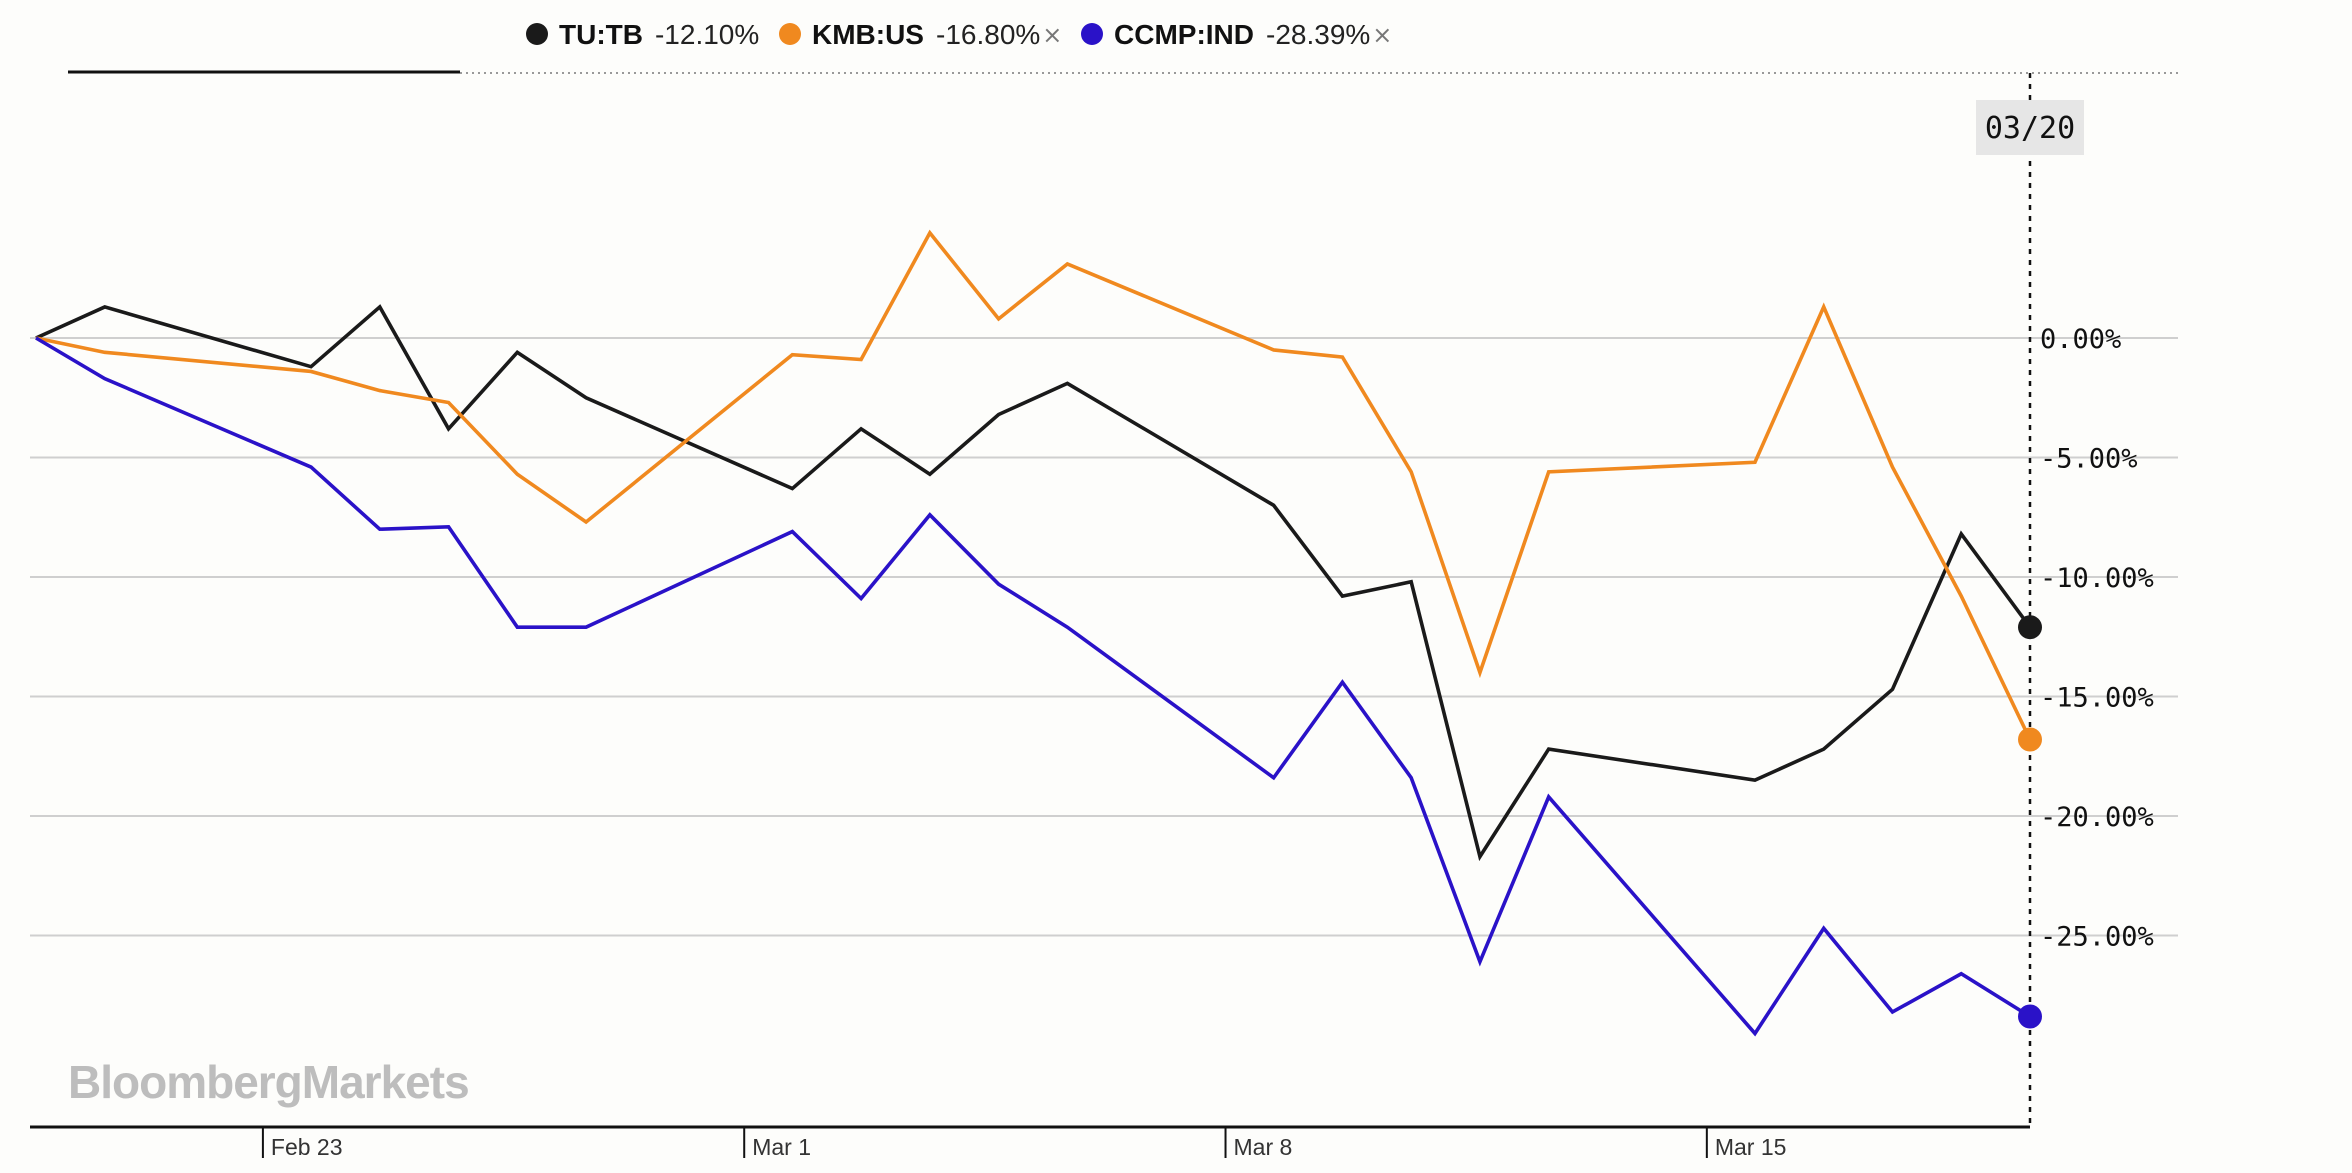 This screenshot has width=2352, height=1173. What do you see at coordinates (2097, 817) in the screenshot?
I see `y-tick-label: -20.00%` at bounding box center [2097, 817].